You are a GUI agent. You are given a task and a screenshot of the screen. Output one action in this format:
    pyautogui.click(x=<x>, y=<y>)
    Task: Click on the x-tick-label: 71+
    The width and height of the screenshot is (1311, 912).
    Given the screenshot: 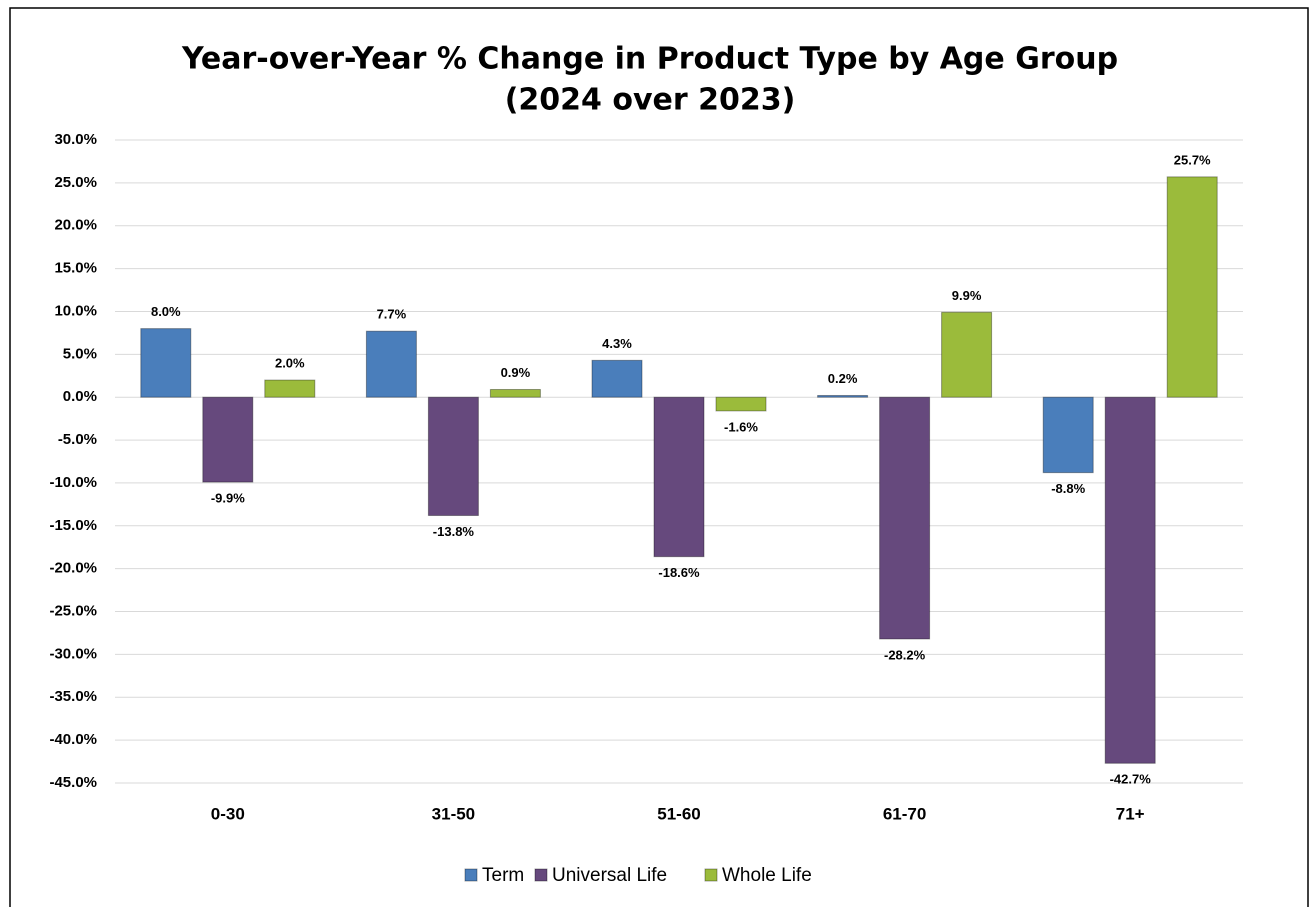 What is the action you would take?
    pyautogui.click(x=1130, y=813)
    